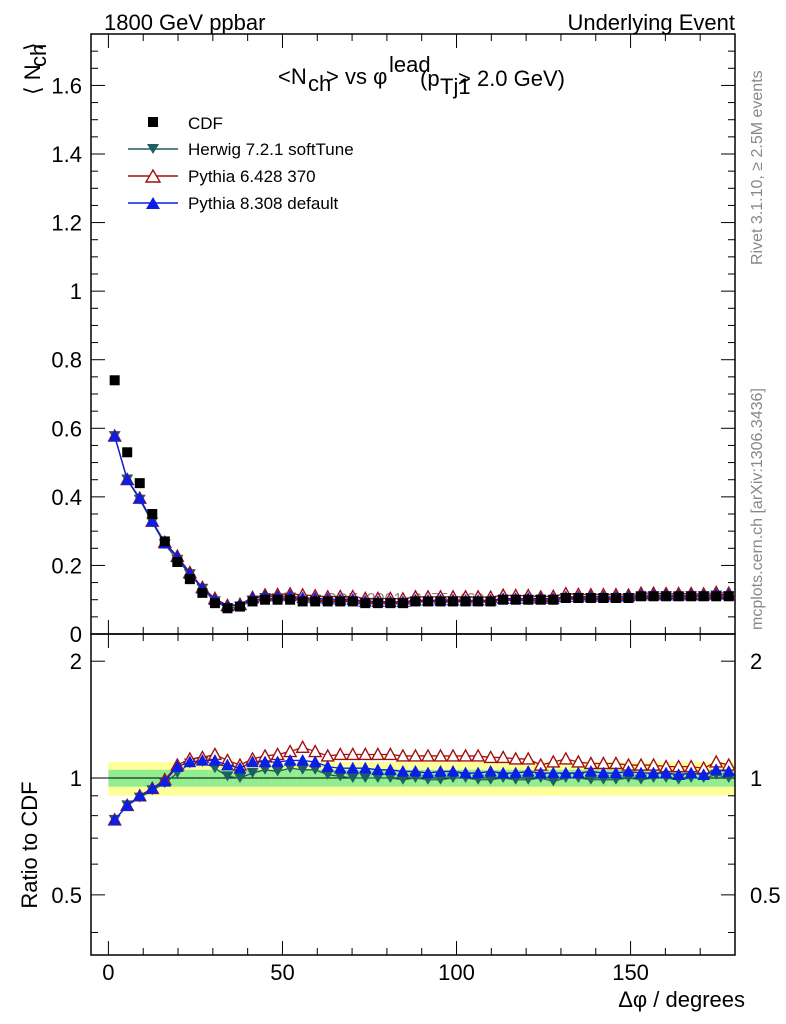 This screenshot has height=1024, width=786. What do you see at coordinates (756, 778) in the screenshot?
I see `ratio-y-tick-label-right: 1` at bounding box center [756, 778].